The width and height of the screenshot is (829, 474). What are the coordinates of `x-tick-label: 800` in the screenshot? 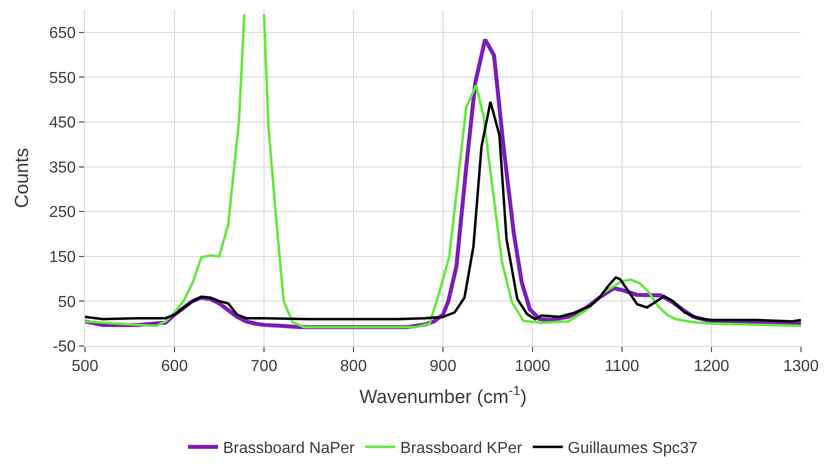 It's located at (353, 367).